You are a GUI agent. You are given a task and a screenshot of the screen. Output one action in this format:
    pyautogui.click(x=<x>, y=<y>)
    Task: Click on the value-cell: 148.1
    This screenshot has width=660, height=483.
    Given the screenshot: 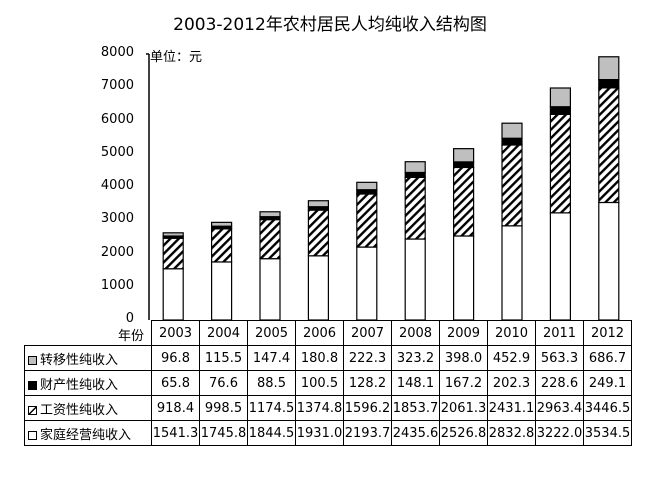 What is the action you would take?
    pyautogui.click(x=415, y=383)
    